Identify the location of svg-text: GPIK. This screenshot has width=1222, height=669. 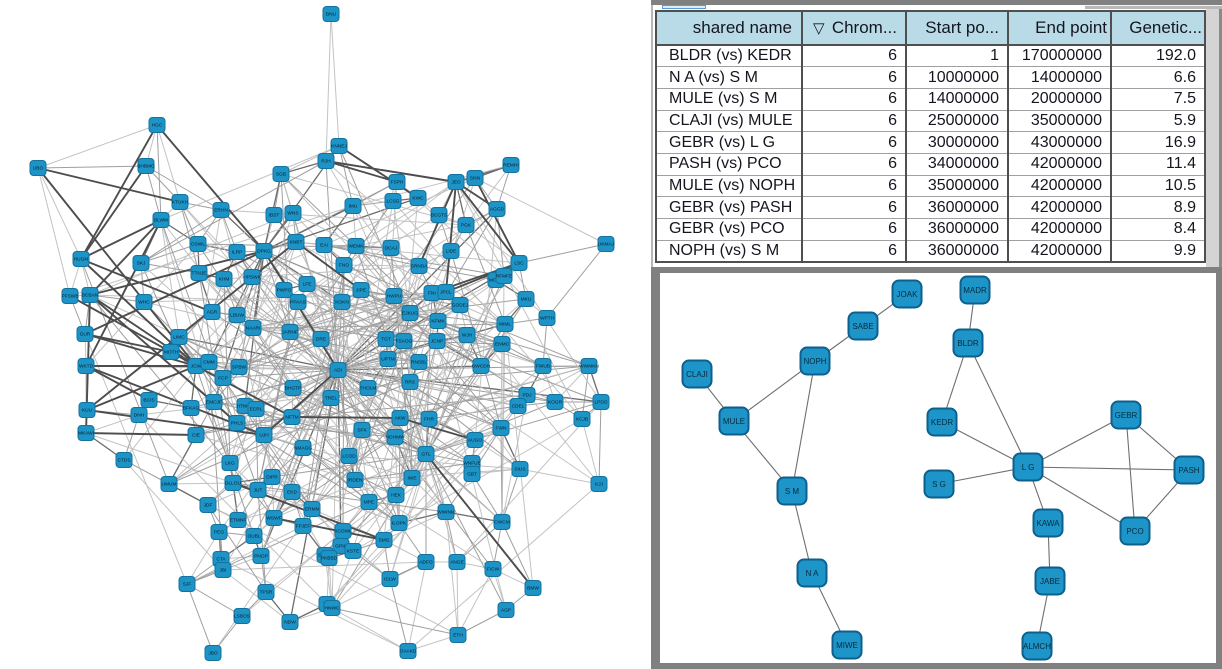
(341, 547).